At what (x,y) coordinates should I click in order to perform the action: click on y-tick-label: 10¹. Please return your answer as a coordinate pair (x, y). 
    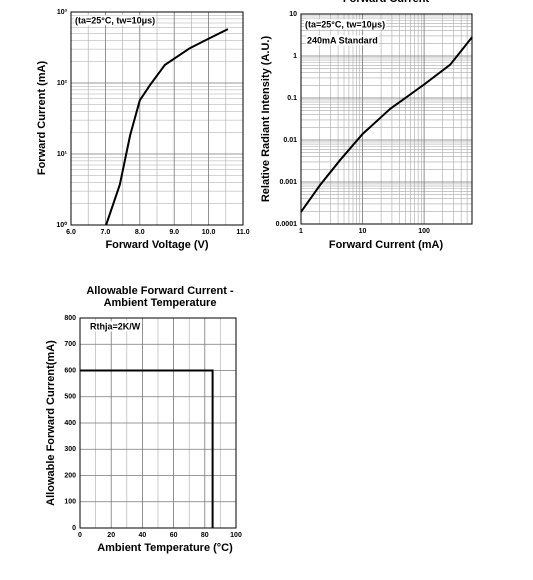
    Looking at the image, I should click on (62, 154).